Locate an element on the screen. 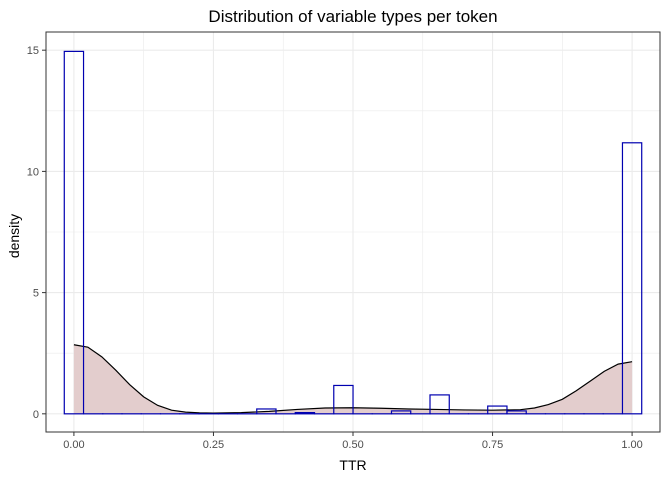 This screenshot has width=672, height=480. y-axis-title: density is located at coordinates (14, 236).